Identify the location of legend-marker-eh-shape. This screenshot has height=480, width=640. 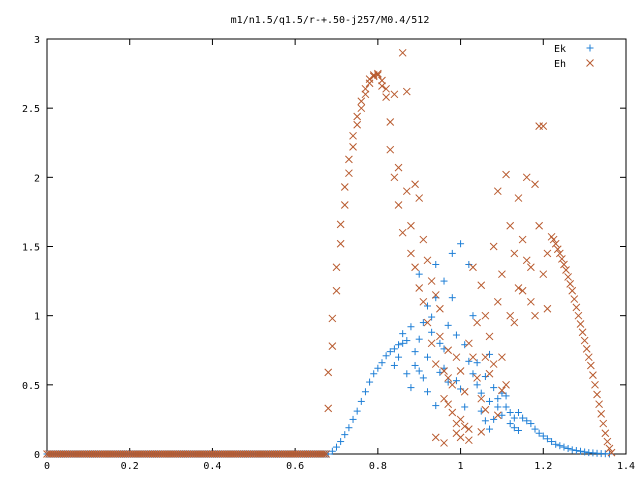
(590, 63).